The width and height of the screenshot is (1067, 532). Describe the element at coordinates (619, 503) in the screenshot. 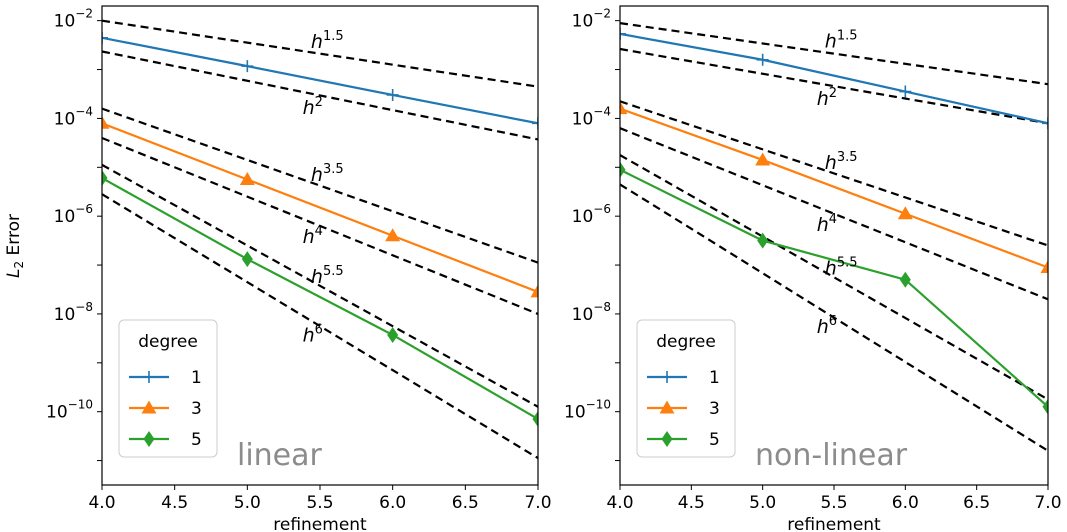

I see `x-tick-label: 4.0` at that location.